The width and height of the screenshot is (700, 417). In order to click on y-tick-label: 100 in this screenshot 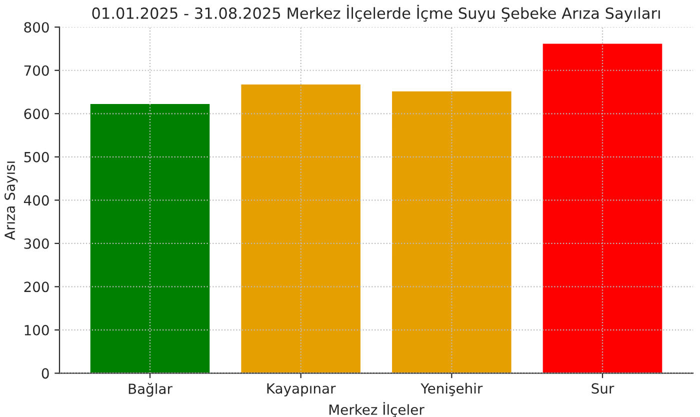, I will do `click(36, 330)`.